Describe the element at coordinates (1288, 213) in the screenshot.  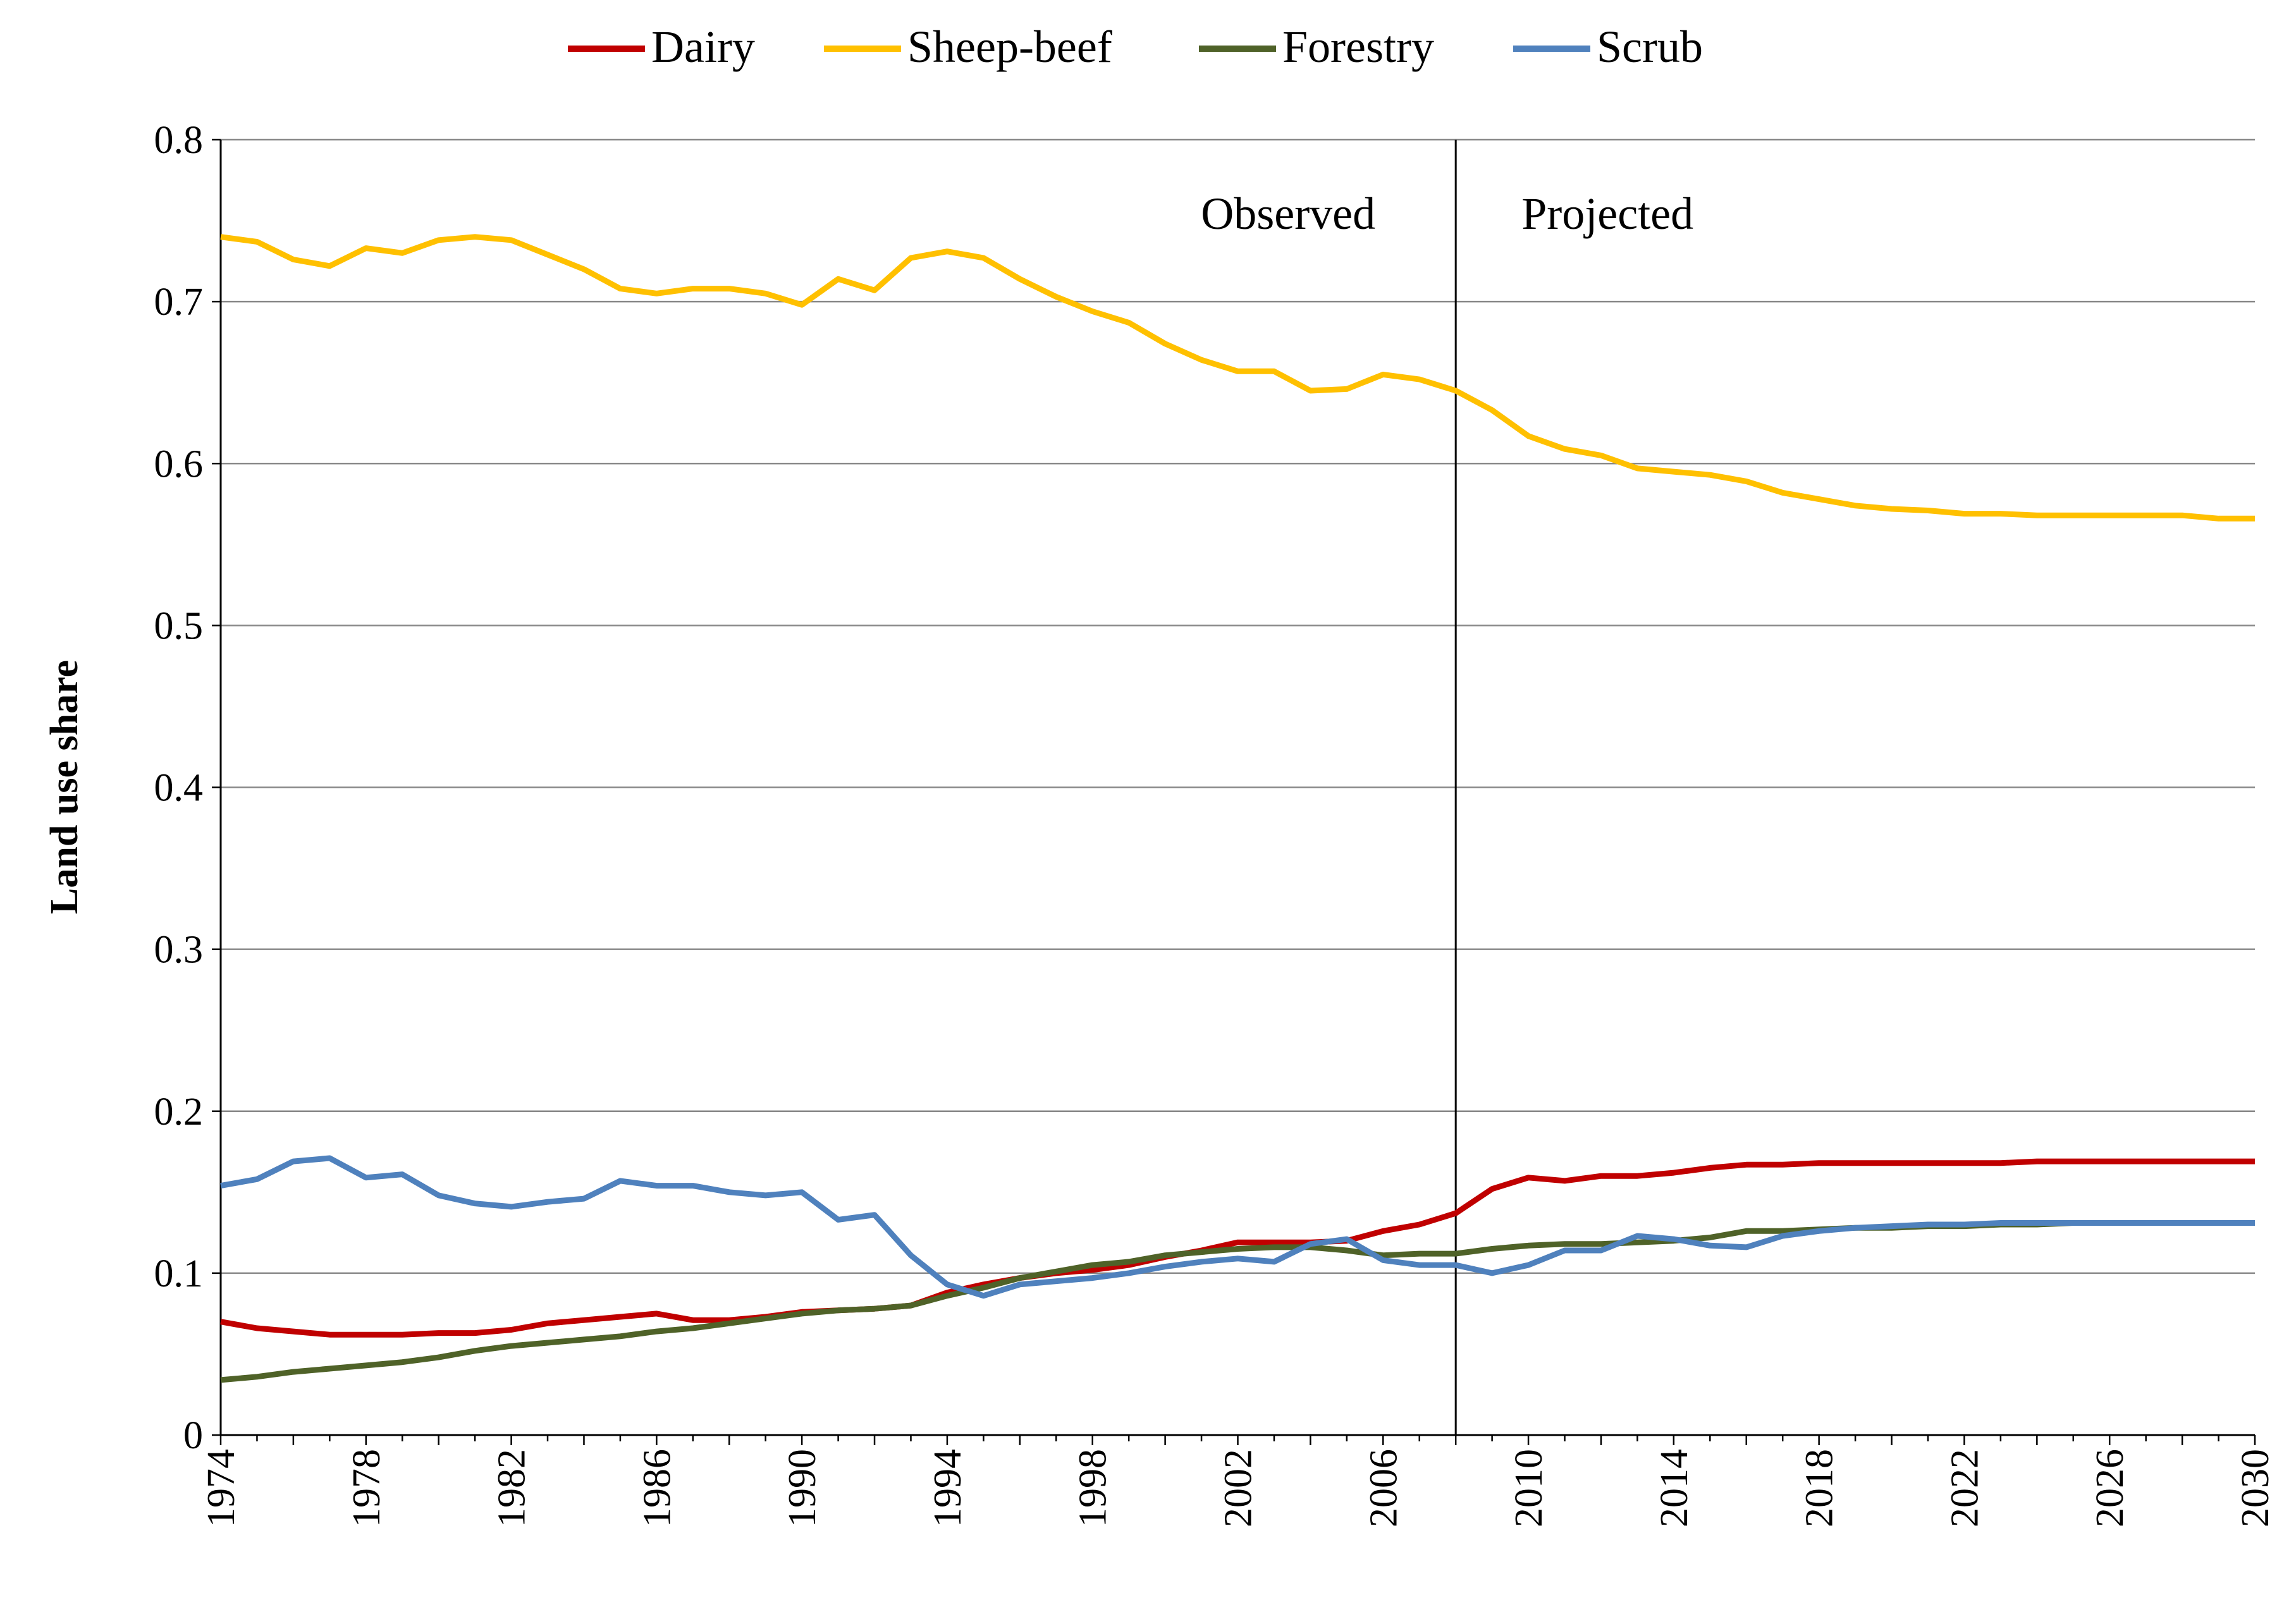
I see `annotation-observed: Observed` at that location.